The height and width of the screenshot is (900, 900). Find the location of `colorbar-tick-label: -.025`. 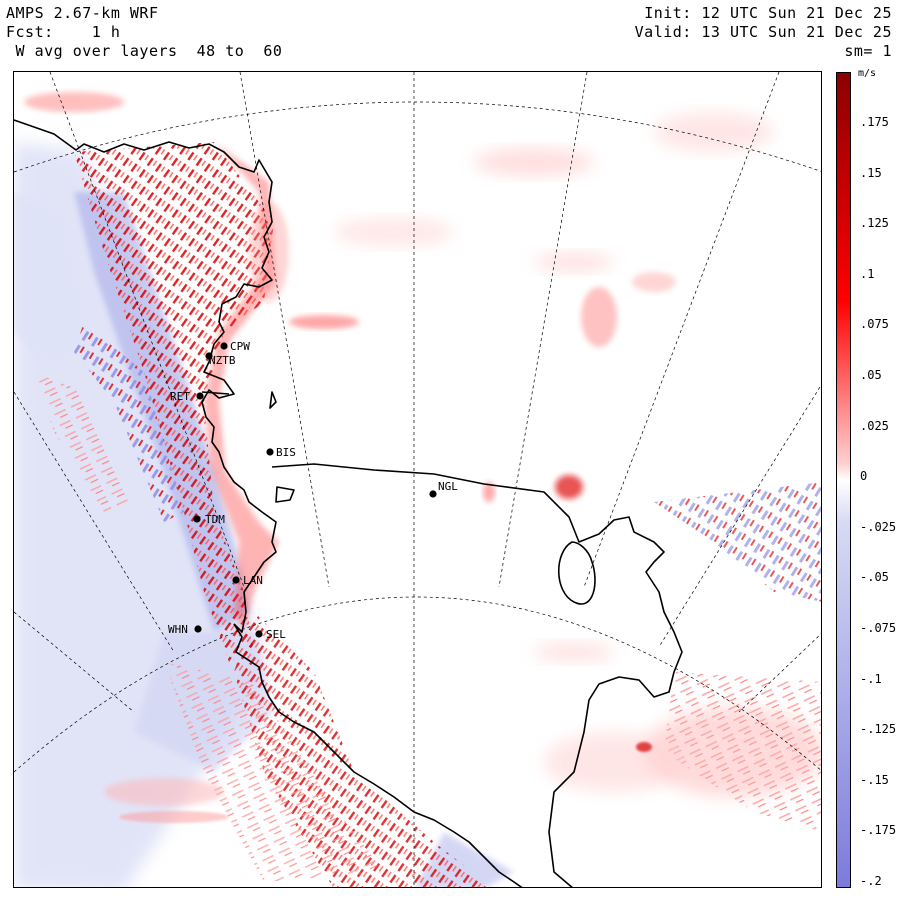

colorbar-tick-label: -.025 is located at coordinates (878, 526).